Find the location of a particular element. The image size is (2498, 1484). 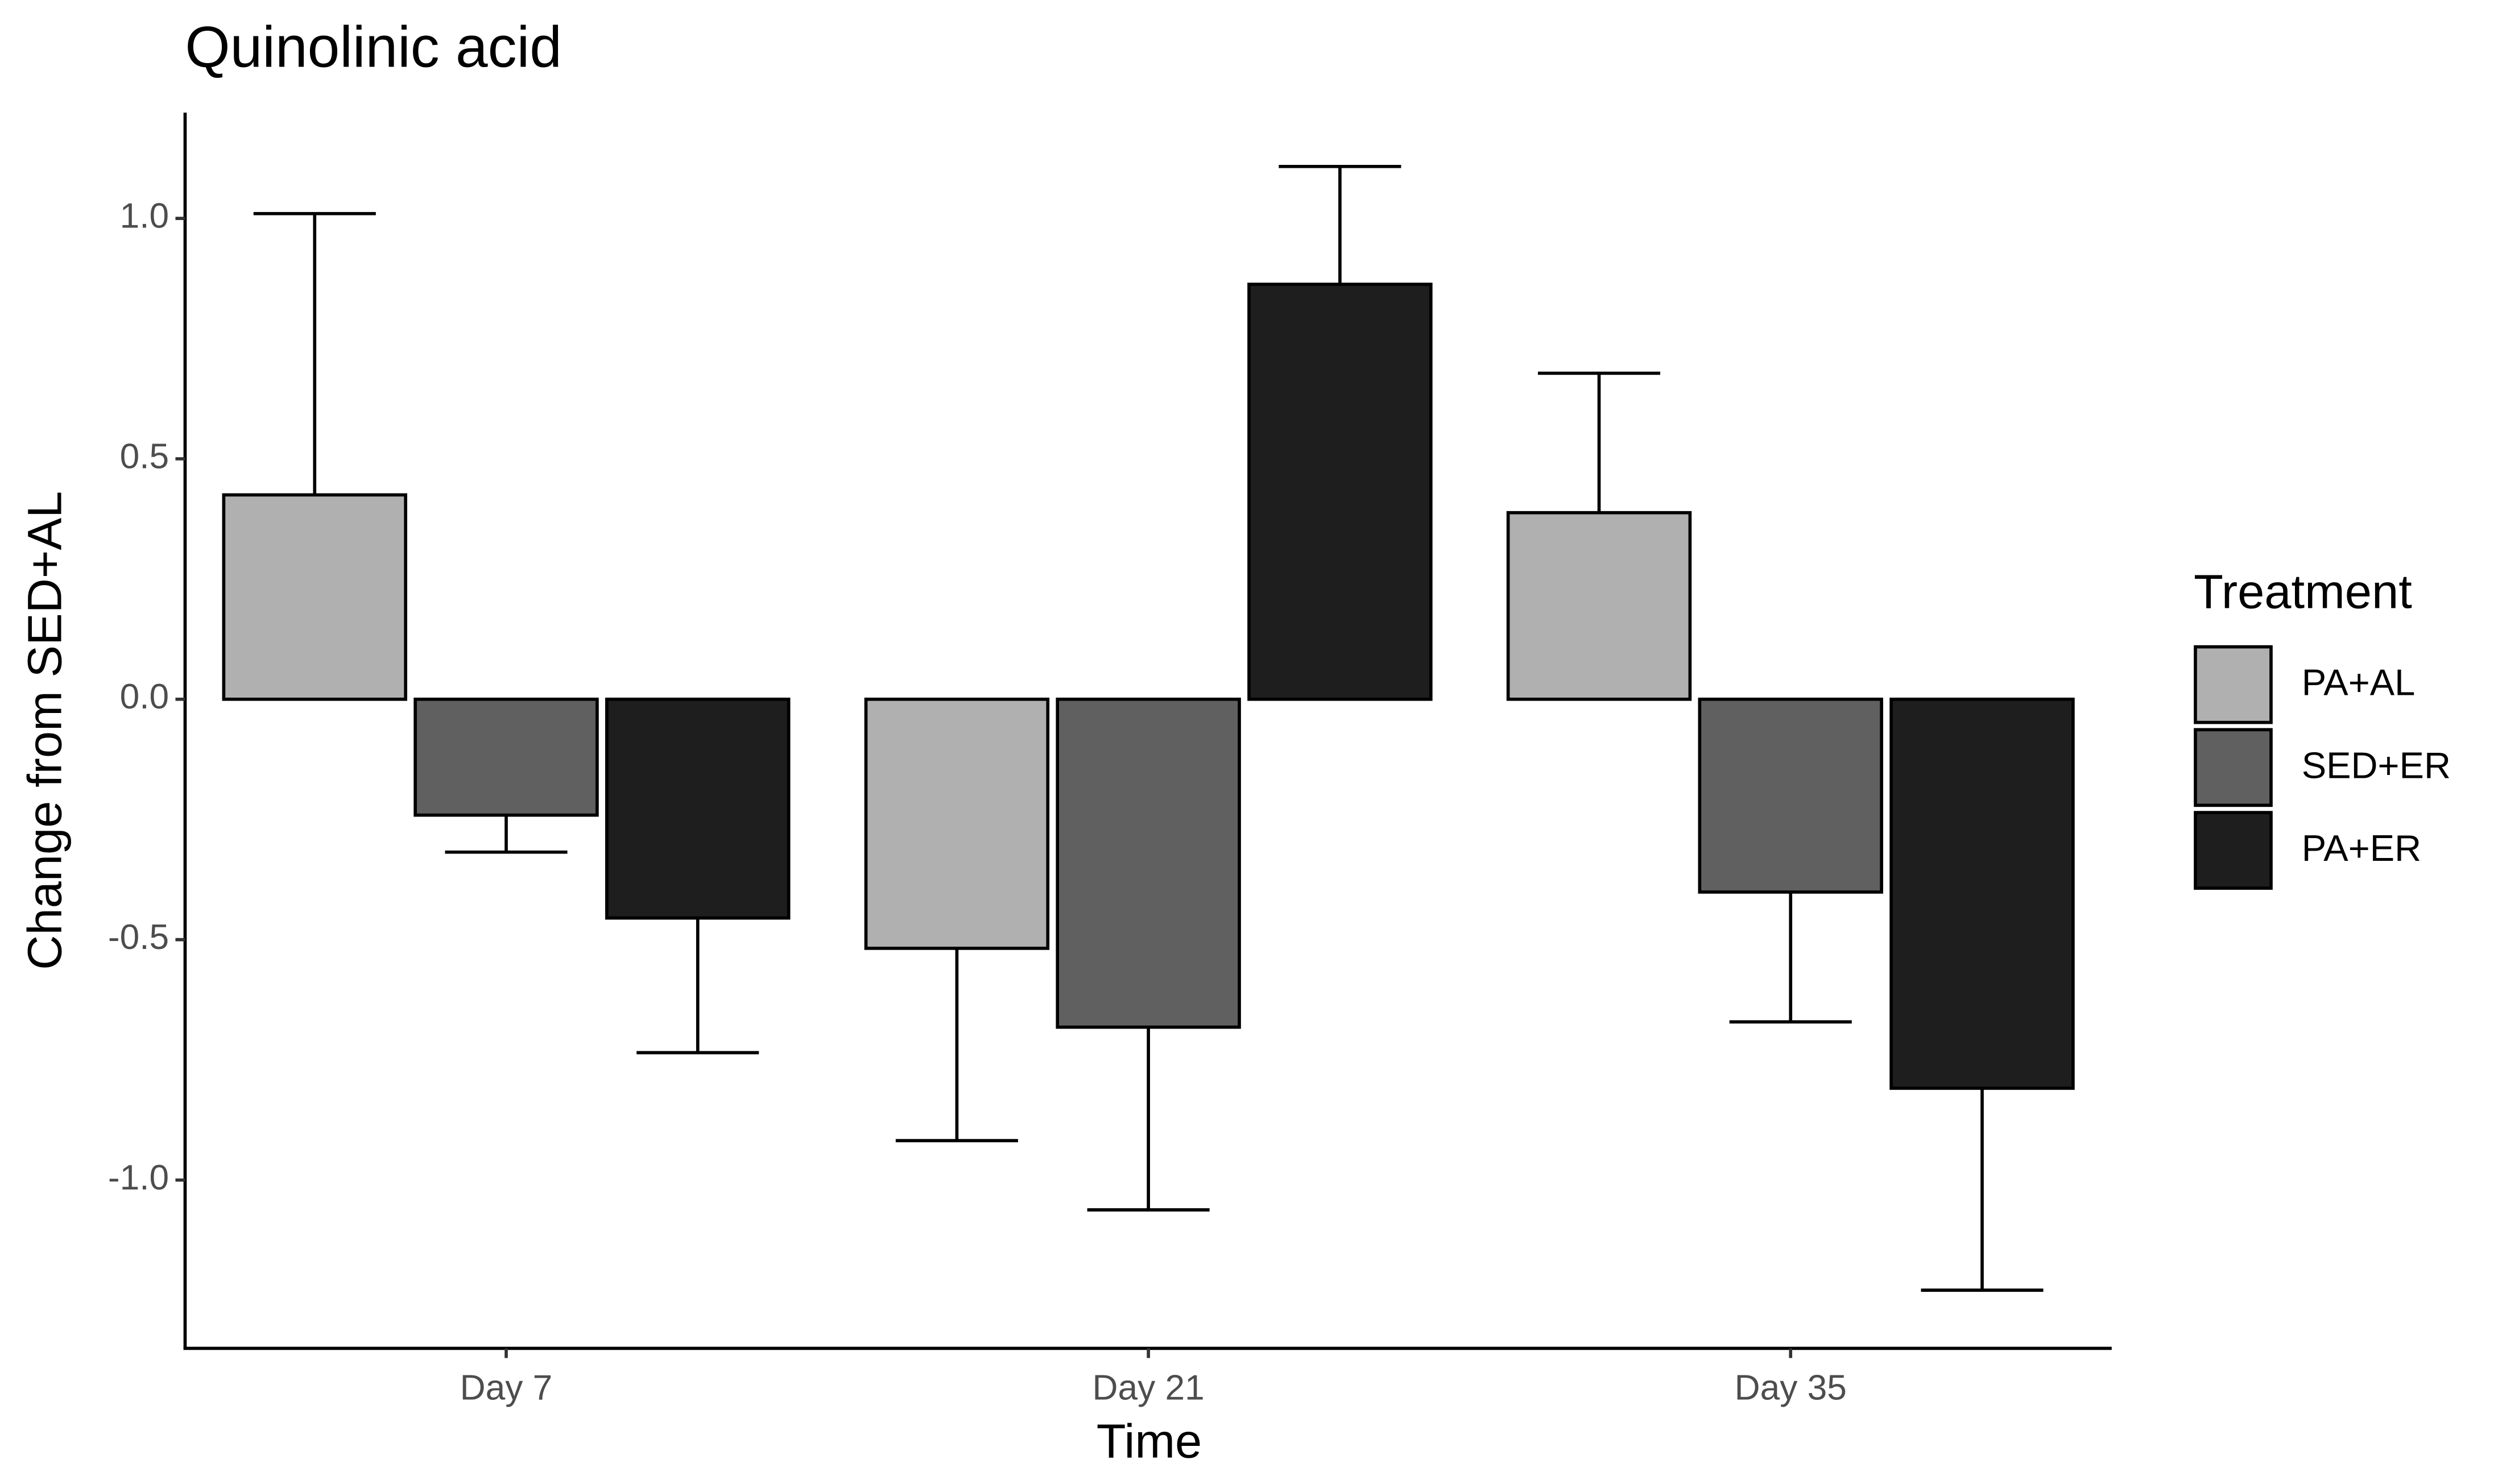

y-tick-label: 1.0 is located at coordinates (144, 216).